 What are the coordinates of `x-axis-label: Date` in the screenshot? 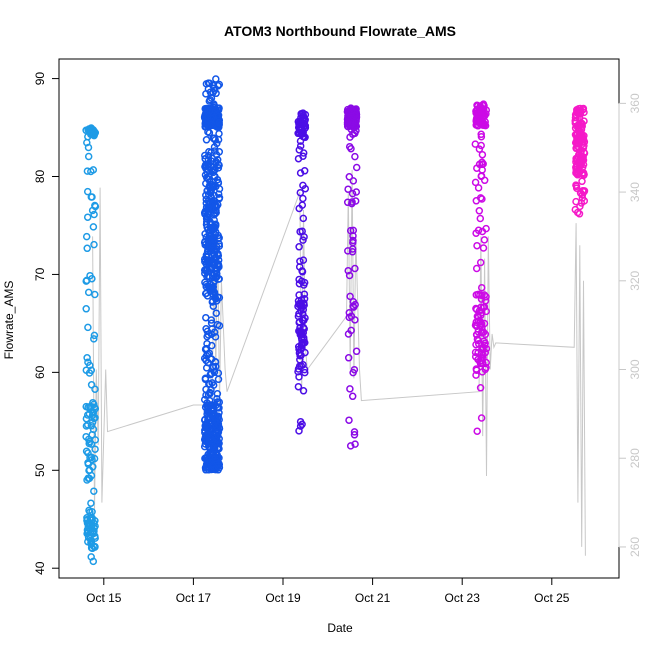 It's located at (340, 628).